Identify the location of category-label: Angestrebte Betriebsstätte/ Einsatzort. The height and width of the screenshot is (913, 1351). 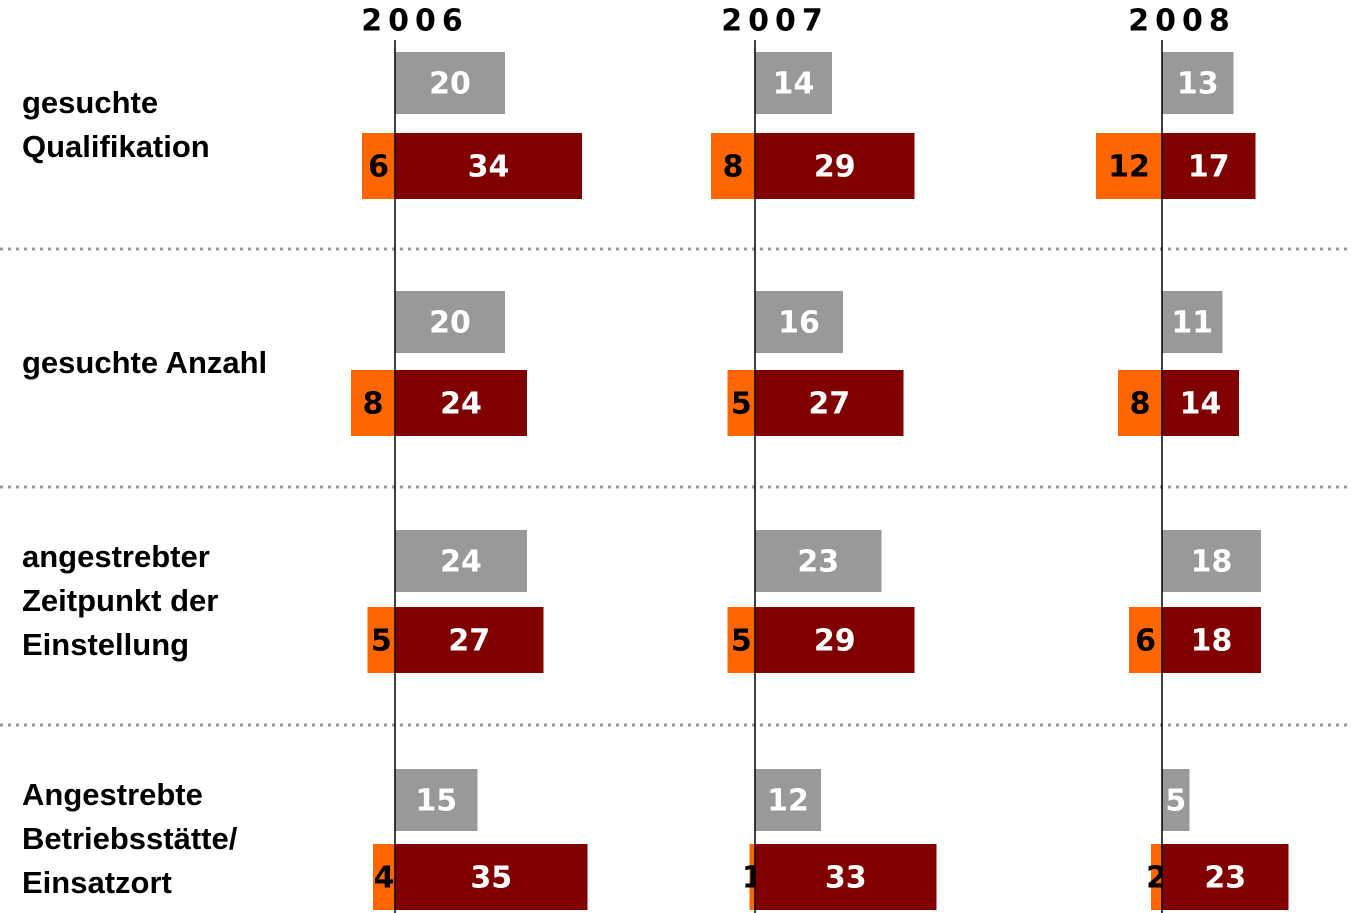
(130, 838).